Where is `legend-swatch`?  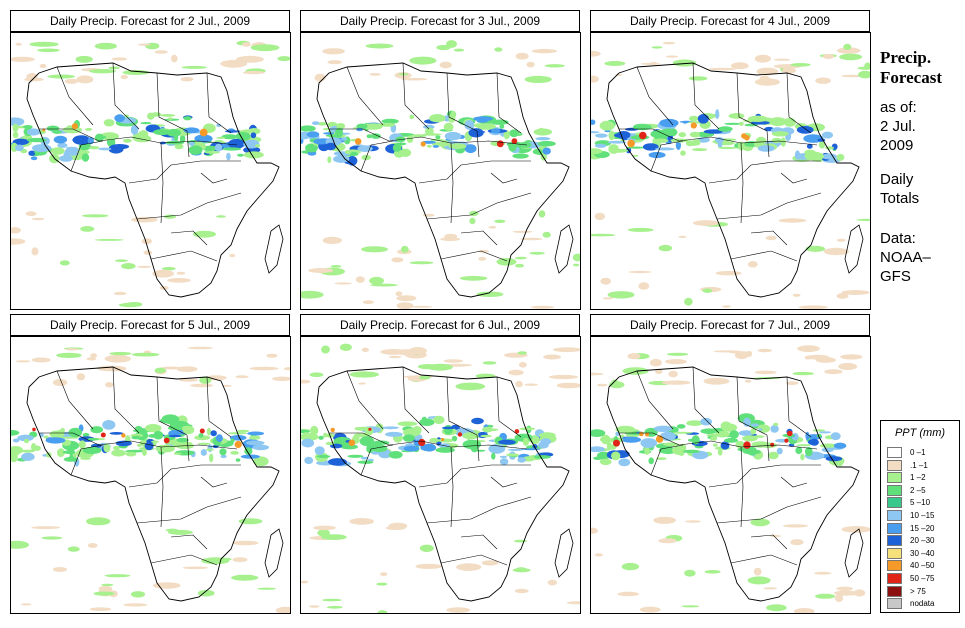 legend-swatch is located at coordinates (894, 566).